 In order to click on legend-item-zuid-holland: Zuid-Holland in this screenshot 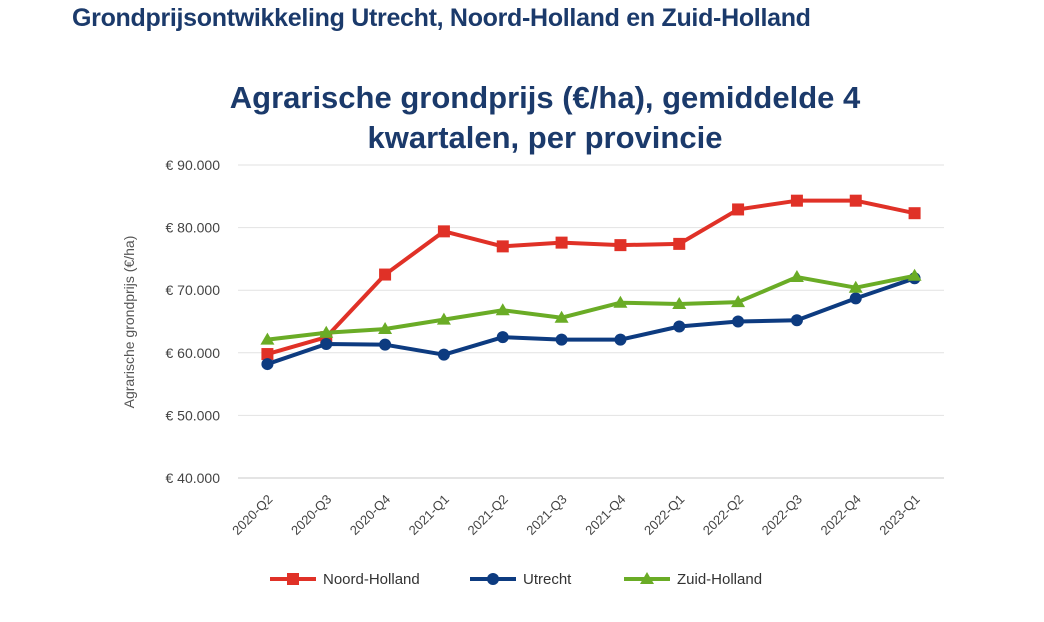, I will do `click(693, 579)`.